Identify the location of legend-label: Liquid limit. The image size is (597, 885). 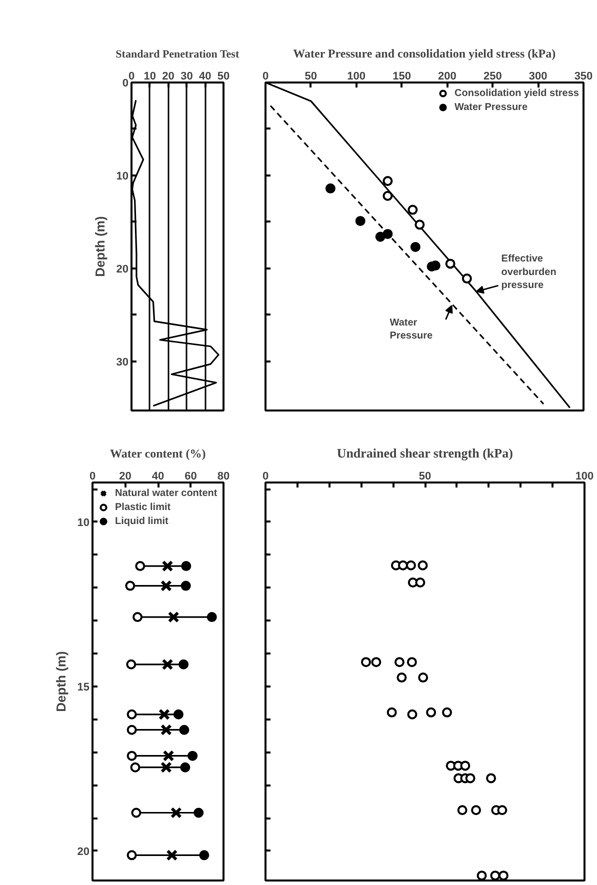
(141, 521).